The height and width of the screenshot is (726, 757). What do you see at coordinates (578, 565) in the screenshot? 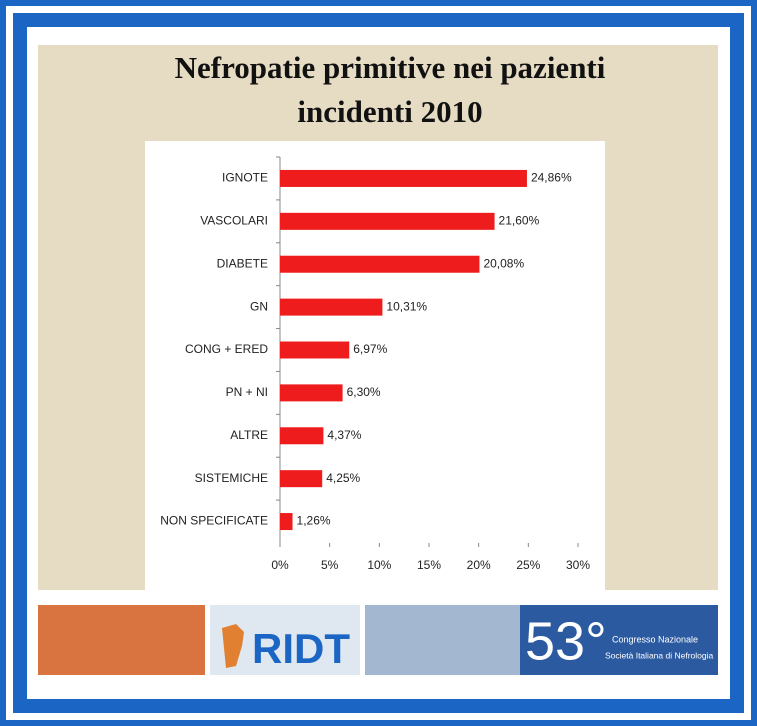
I see `x-tick-label: 30%` at bounding box center [578, 565].